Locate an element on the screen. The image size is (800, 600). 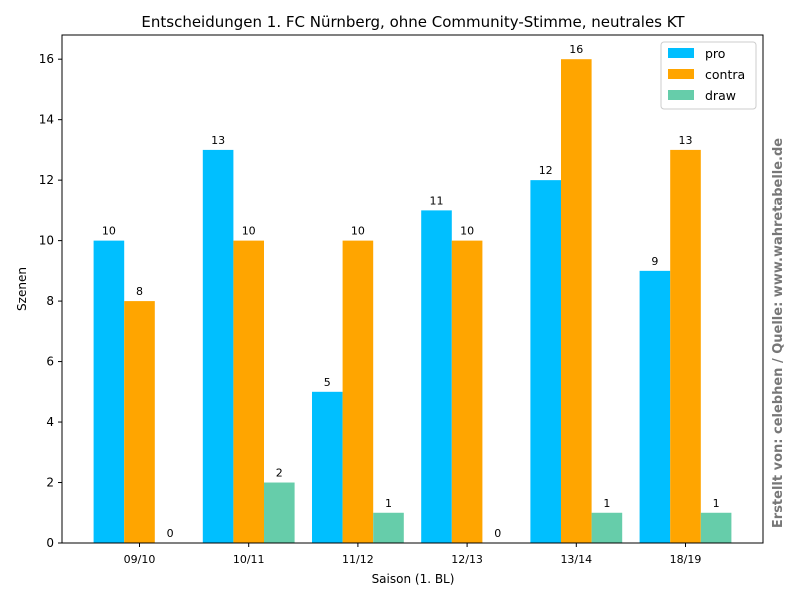
y-tick-label: 16 is located at coordinates (46, 59).